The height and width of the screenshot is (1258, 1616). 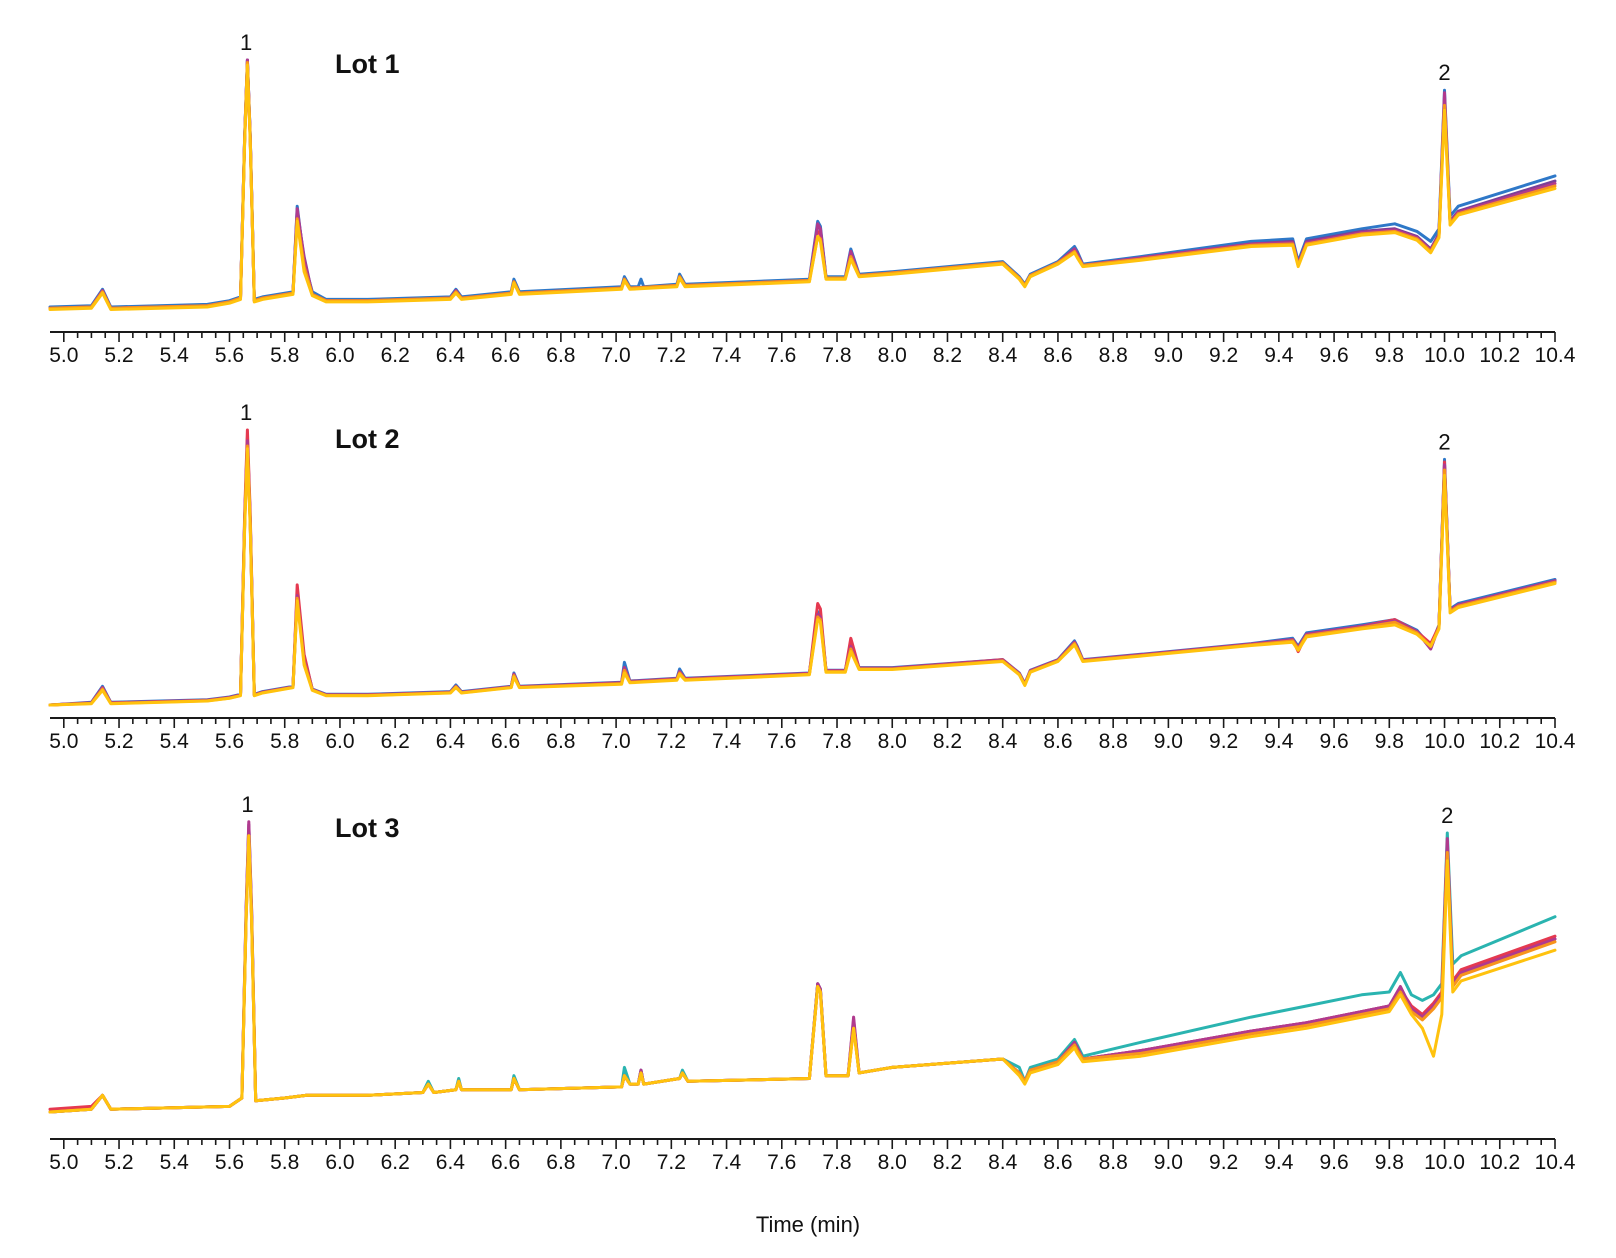 What do you see at coordinates (367, 828) in the screenshot?
I see `chart-title: Lot 3` at bounding box center [367, 828].